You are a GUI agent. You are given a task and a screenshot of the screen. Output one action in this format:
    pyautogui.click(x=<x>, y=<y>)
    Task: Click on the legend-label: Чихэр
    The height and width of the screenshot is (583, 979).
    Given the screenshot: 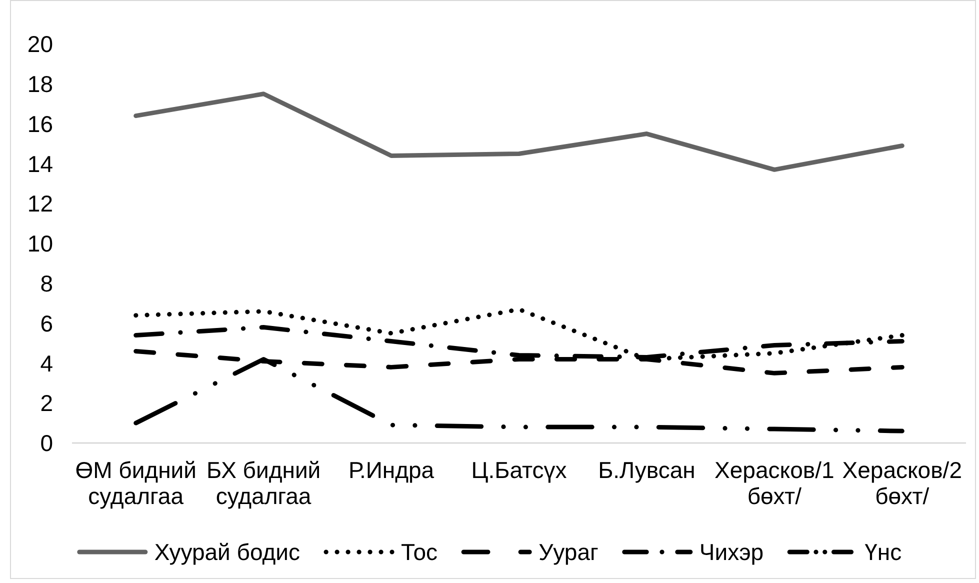 What is the action you would take?
    pyautogui.click(x=731, y=552)
    